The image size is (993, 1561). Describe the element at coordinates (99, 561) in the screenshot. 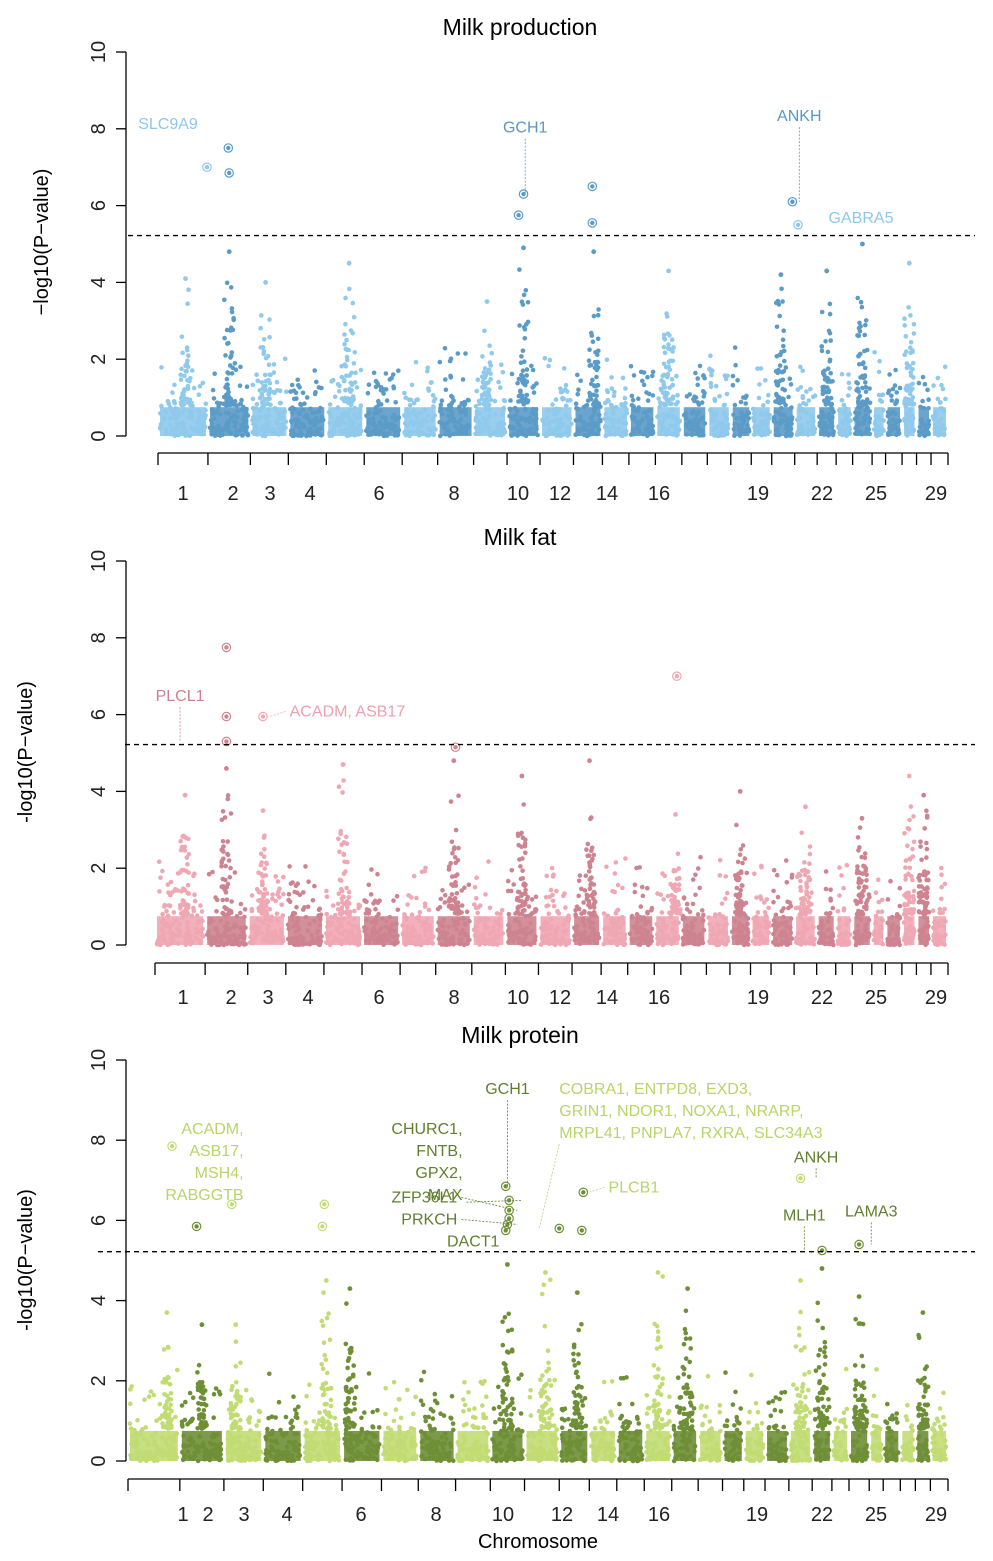

I see `y-tick-label: 10` at that location.